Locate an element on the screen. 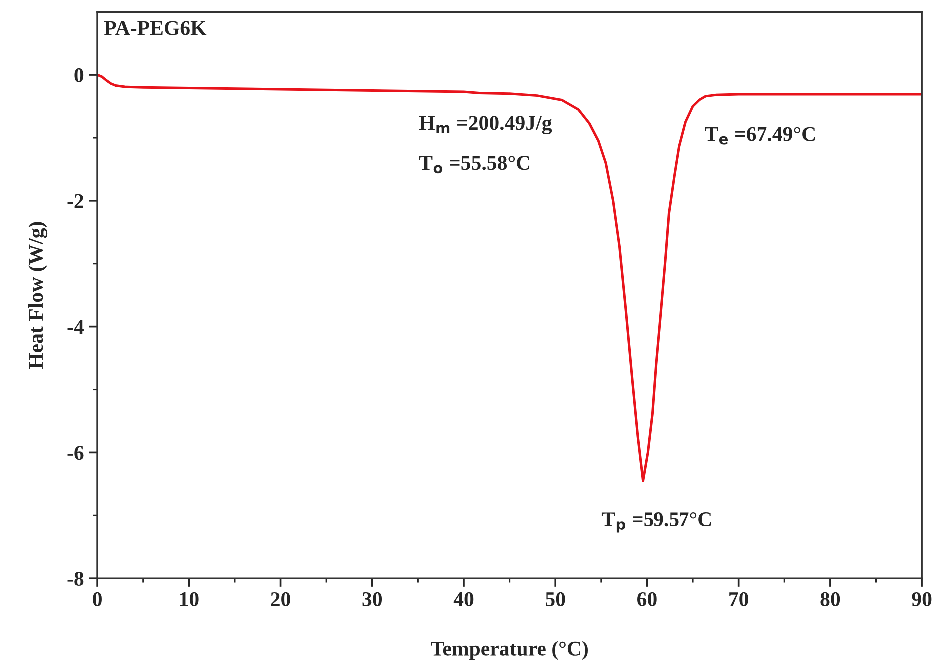  y-tick-label: 0 is located at coordinates (79, 75).